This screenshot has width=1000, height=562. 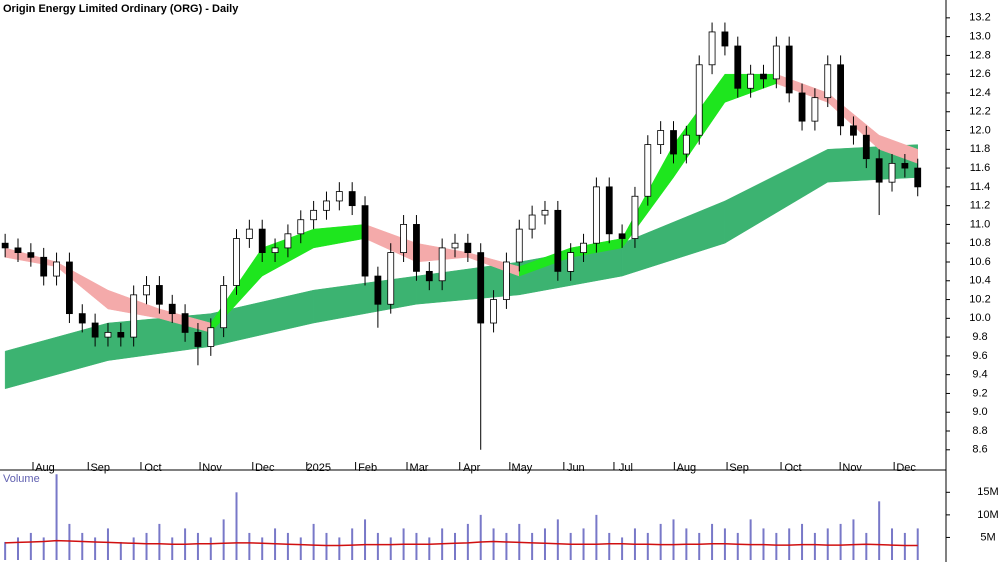 What do you see at coordinates (521, 468) in the screenshot?
I see `x-tick-label: May` at bounding box center [521, 468].